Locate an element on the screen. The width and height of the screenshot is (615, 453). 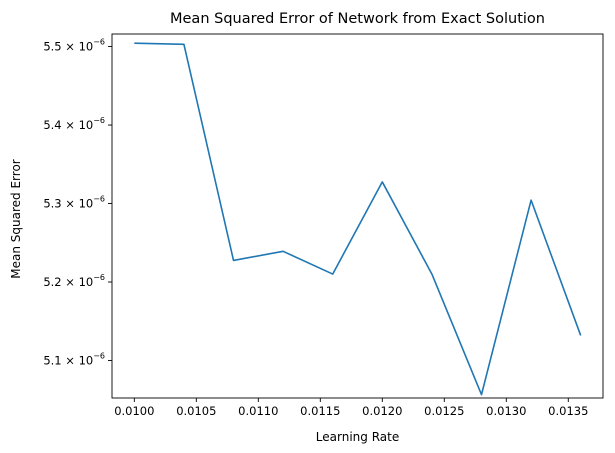
y-tick-base: 5.2 × 10 is located at coordinates (68, 282).